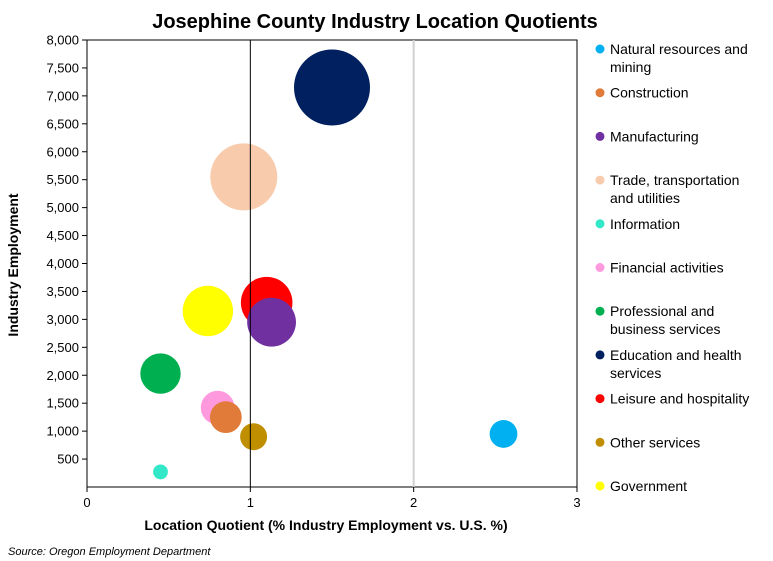 The height and width of the screenshot is (561, 773). Describe the element at coordinates (62, 207) in the screenshot. I see `y-tick-label: 5,000` at that location.